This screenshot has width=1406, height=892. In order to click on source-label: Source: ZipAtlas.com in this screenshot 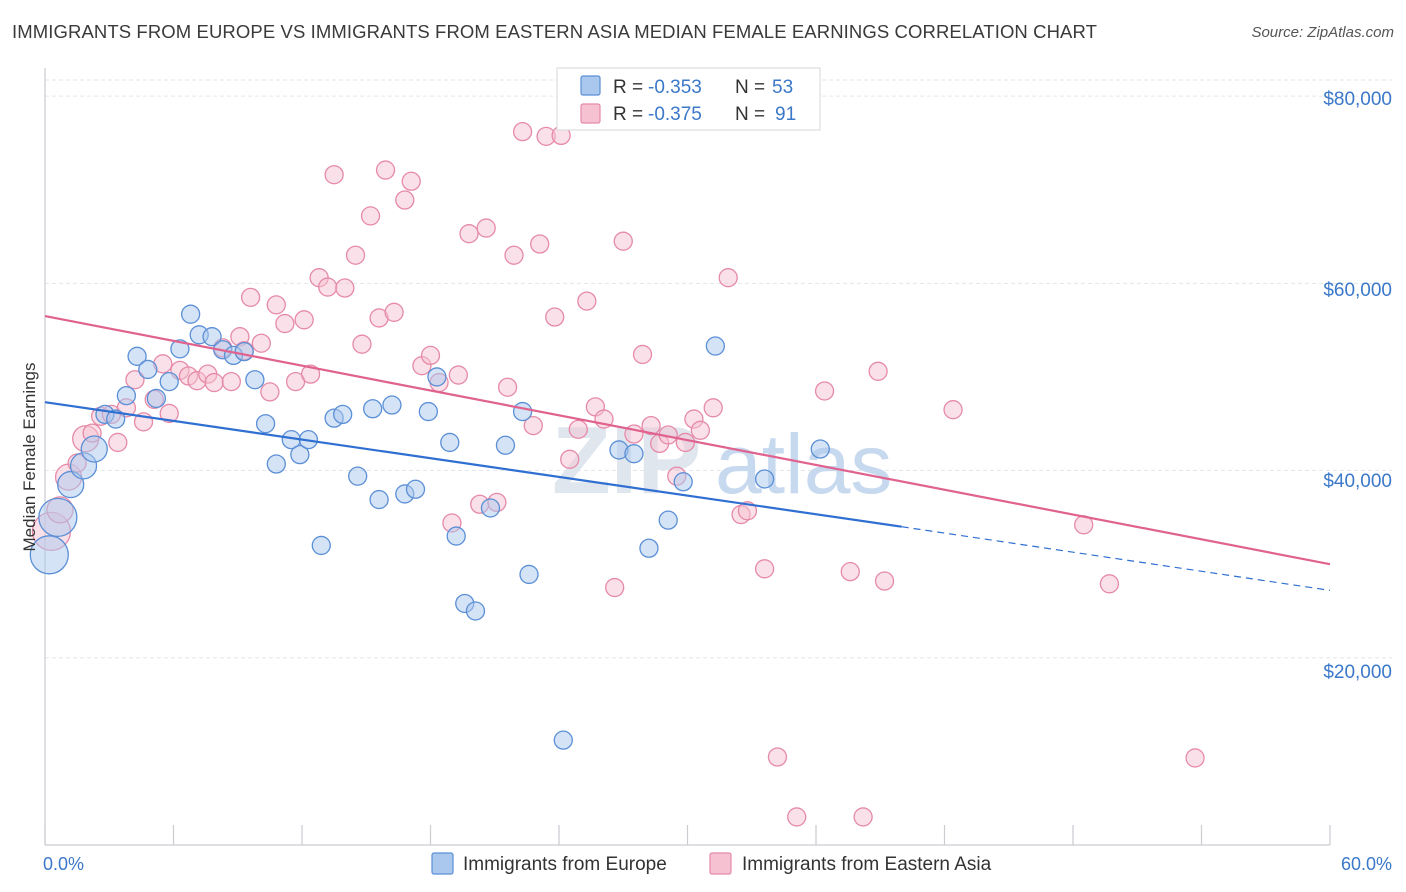, I will do `click(1322, 32)`.